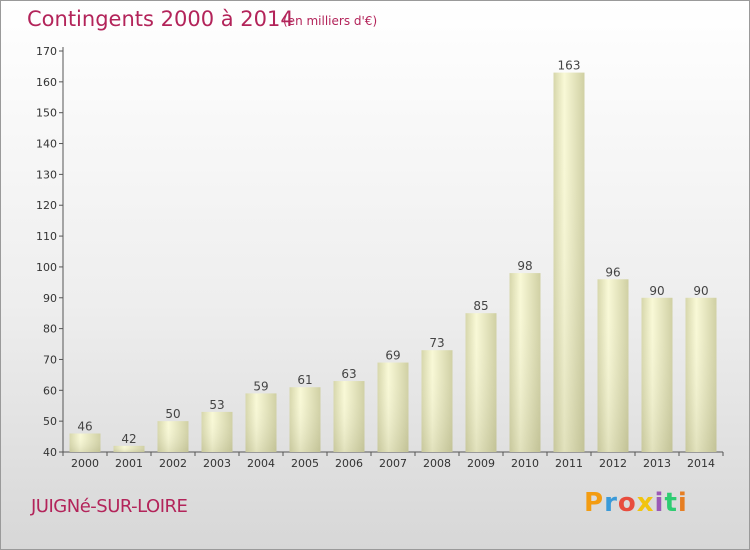 Image resolution: width=750 pixels, height=550 pixels. What do you see at coordinates (129, 463) in the screenshot?
I see `x-tick-label: 2001` at bounding box center [129, 463].